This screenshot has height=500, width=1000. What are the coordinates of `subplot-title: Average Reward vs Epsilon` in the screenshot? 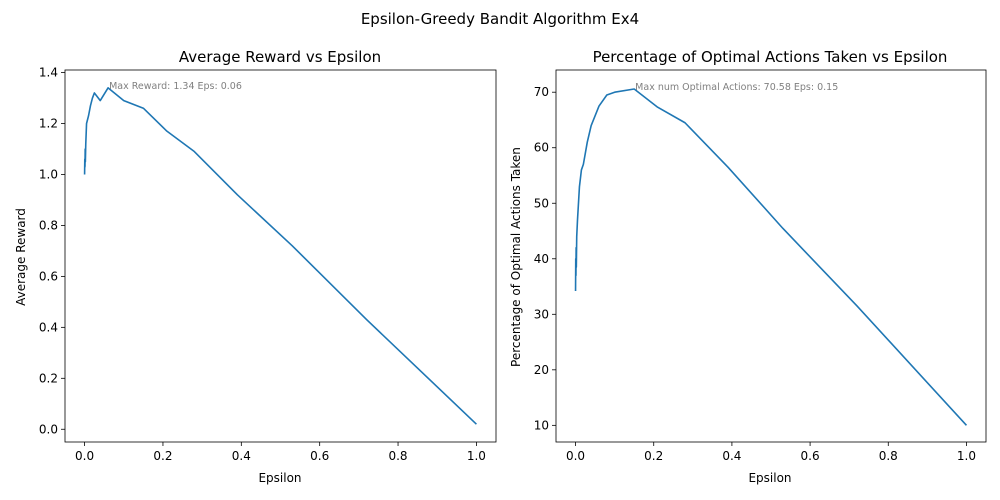 It's located at (280, 57).